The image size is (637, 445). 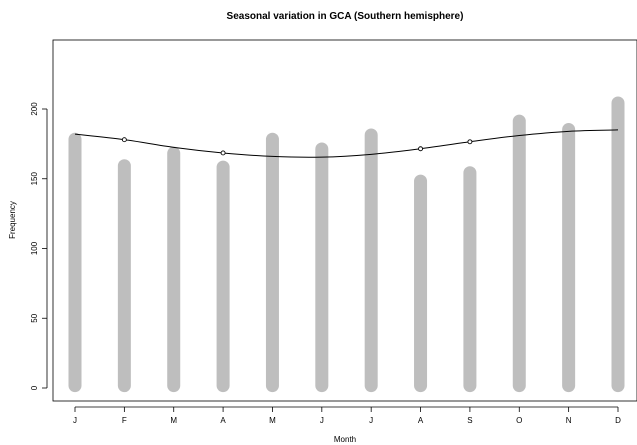 I want to click on x-tick-label-11: D, so click(x=618, y=420).